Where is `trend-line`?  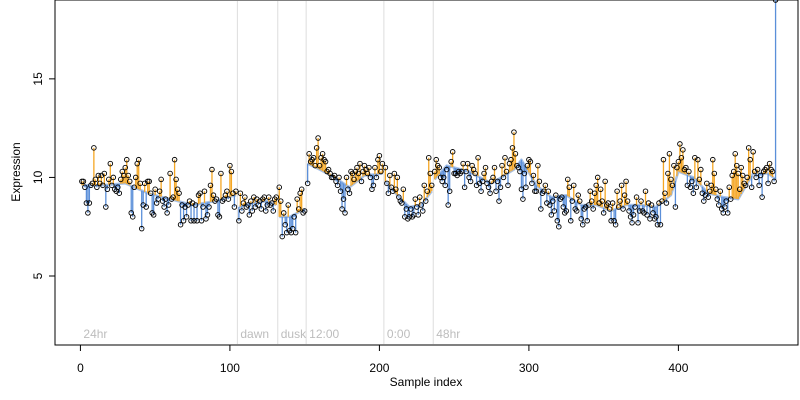 trend-line is located at coordinates (159, 194).